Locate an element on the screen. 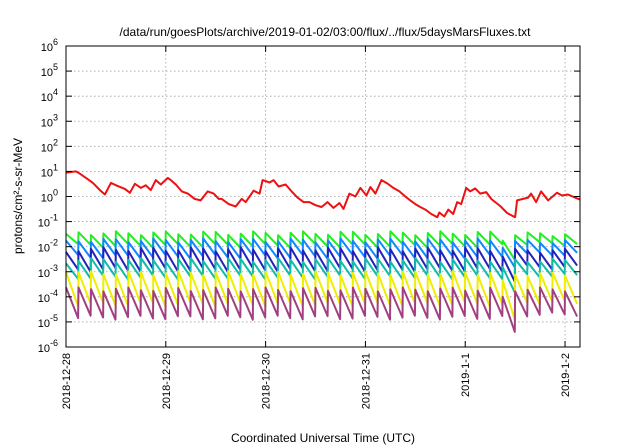 The height and width of the screenshot is (448, 640). y-tick-label: 10⁰ is located at coordinates (49, 196).